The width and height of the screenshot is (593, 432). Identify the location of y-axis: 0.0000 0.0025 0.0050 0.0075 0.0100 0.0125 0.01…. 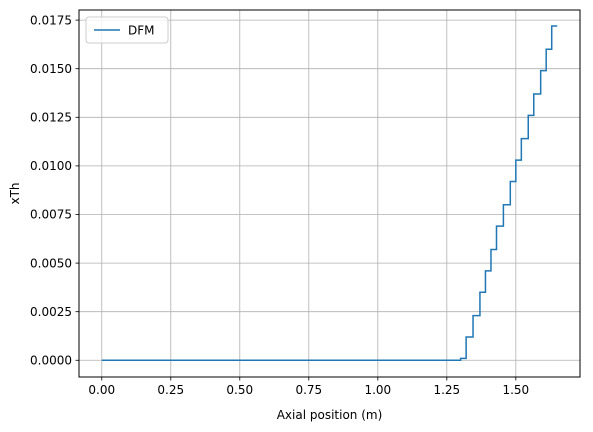
(54, 190).